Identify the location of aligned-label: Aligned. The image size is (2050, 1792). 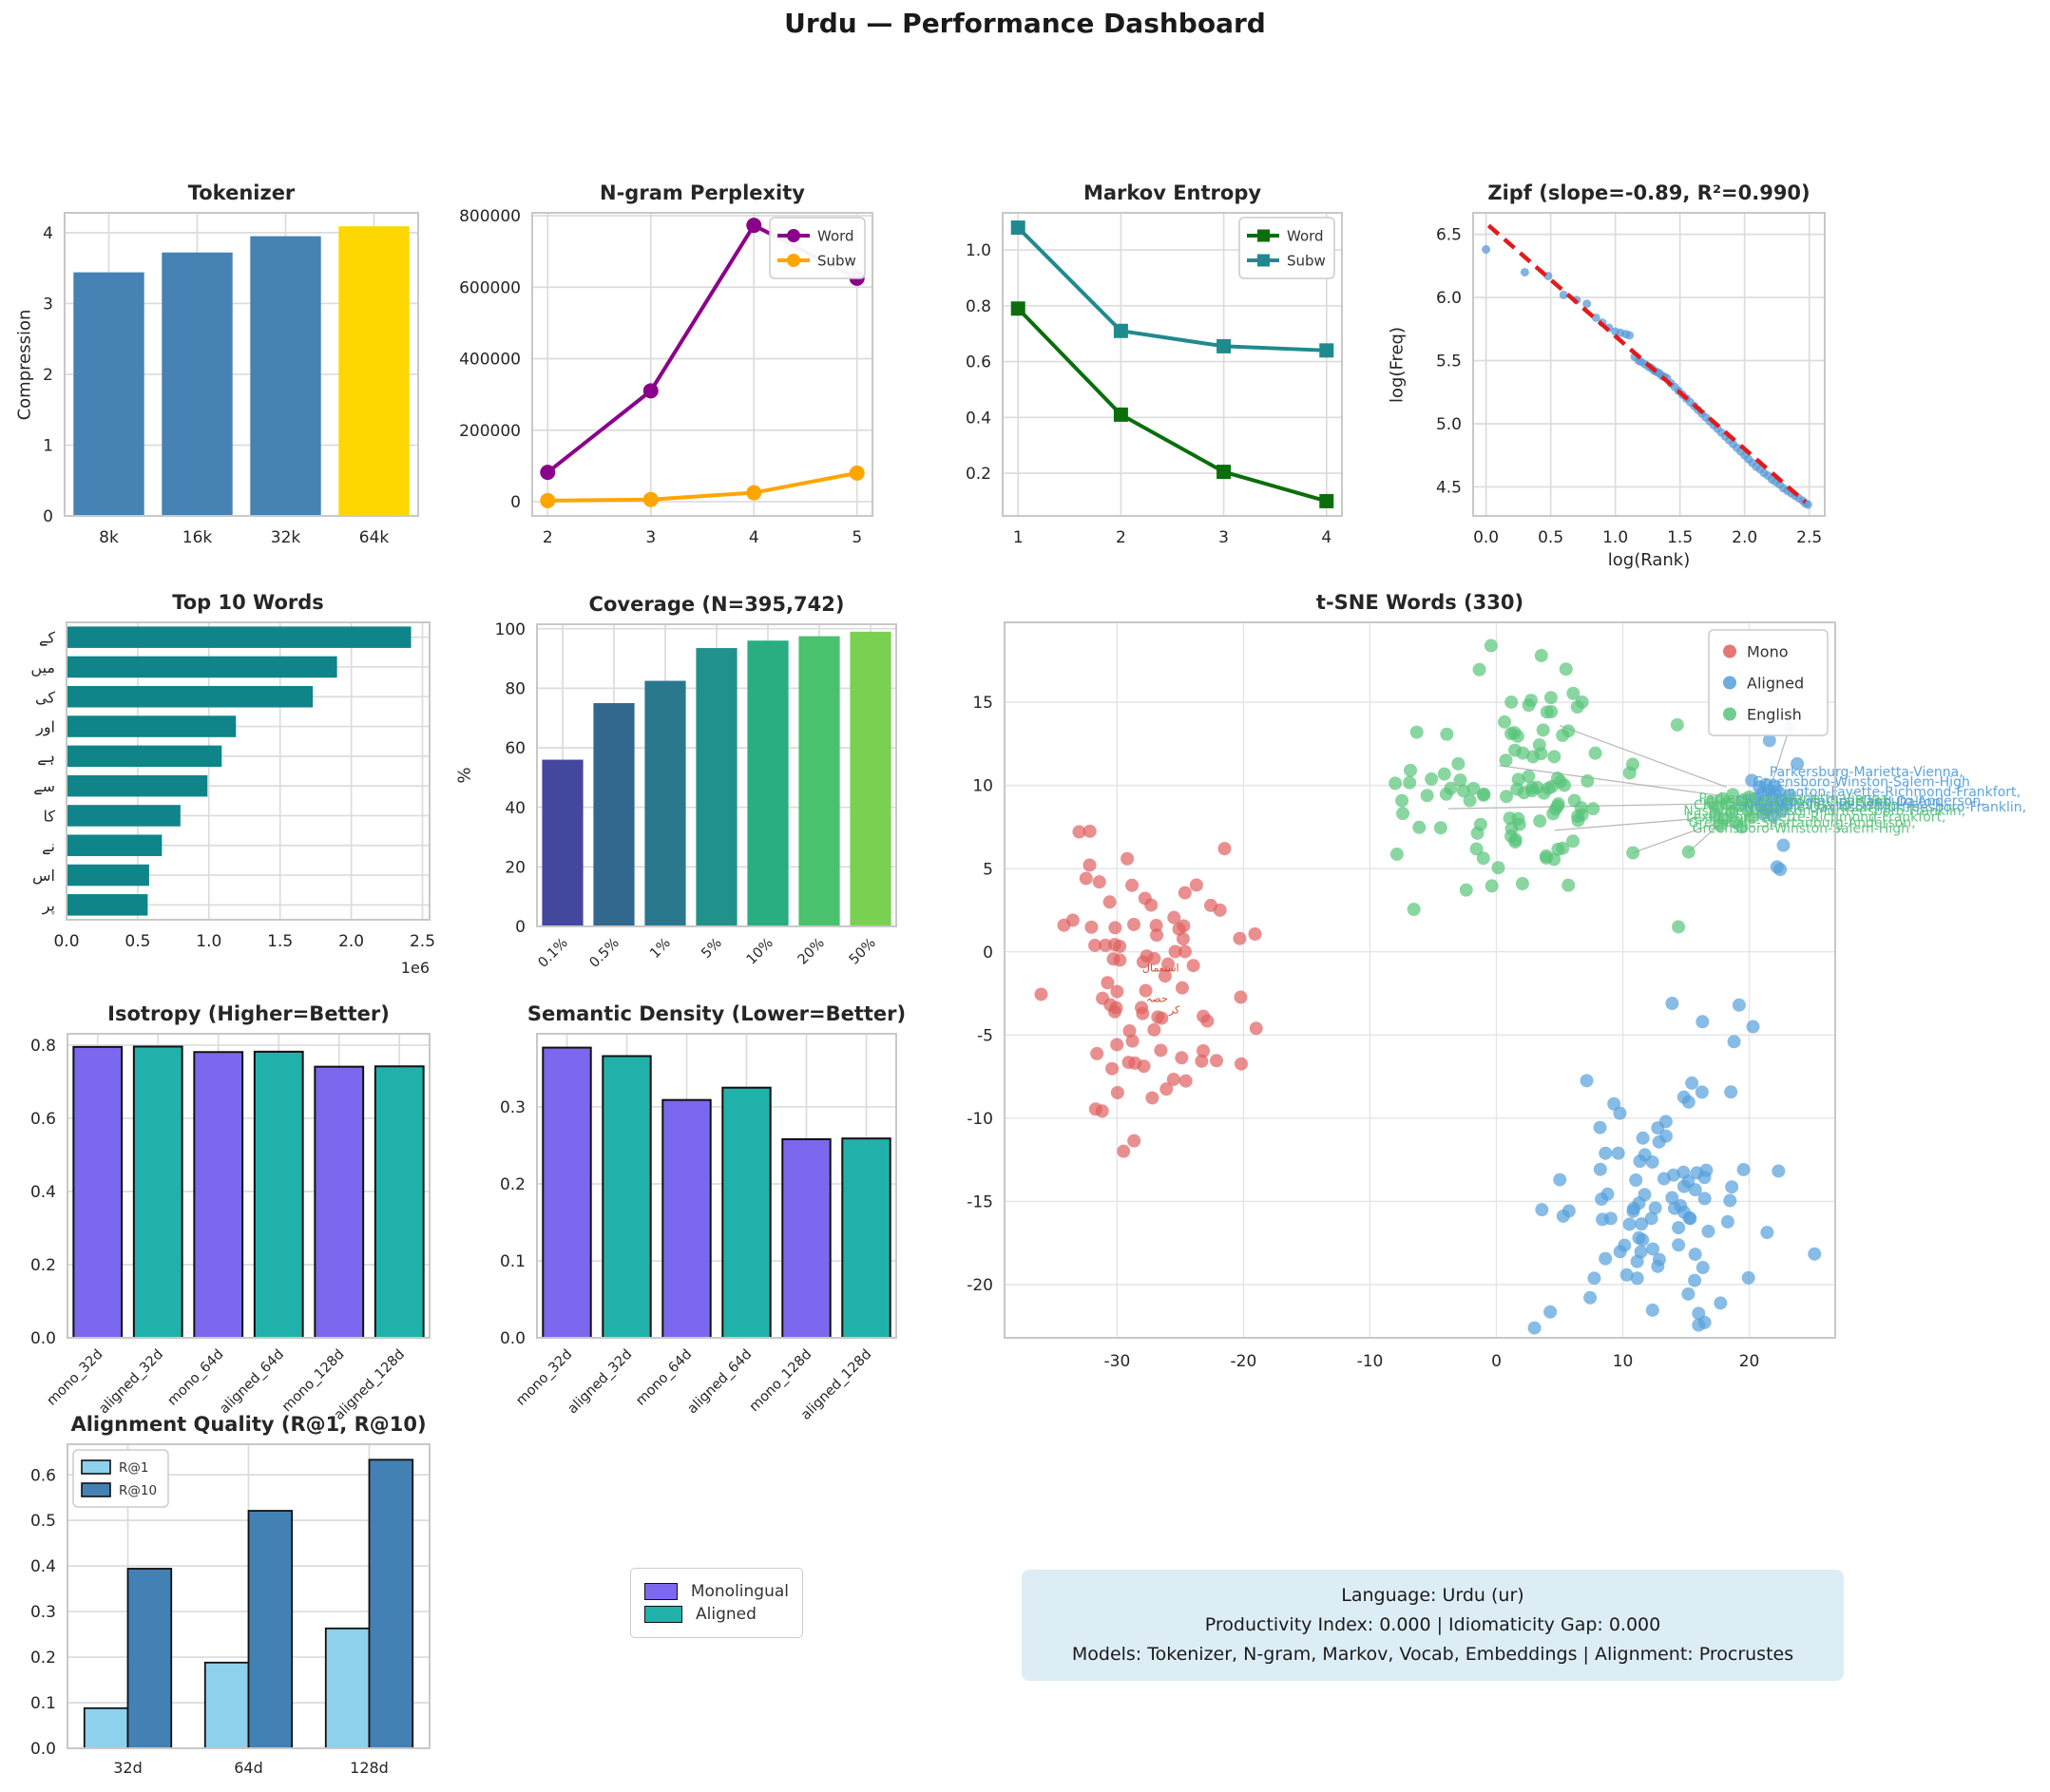
(727, 1614).